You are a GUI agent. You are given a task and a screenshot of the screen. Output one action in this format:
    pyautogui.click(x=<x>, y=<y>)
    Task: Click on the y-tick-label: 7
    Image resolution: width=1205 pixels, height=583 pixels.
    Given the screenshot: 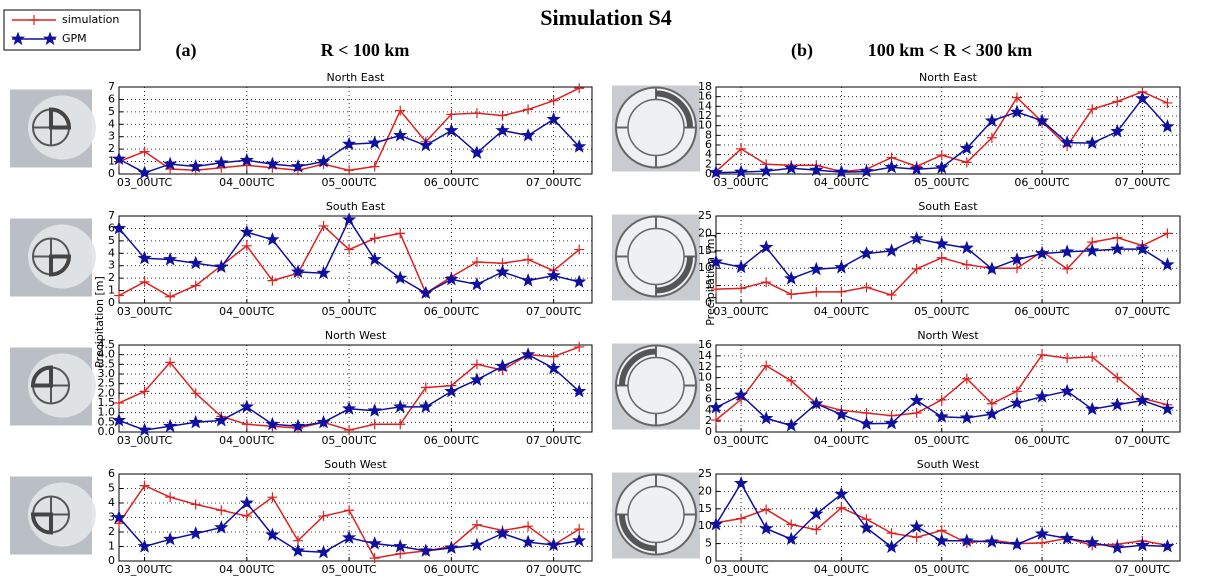 What is the action you would take?
    pyautogui.click(x=111, y=215)
    